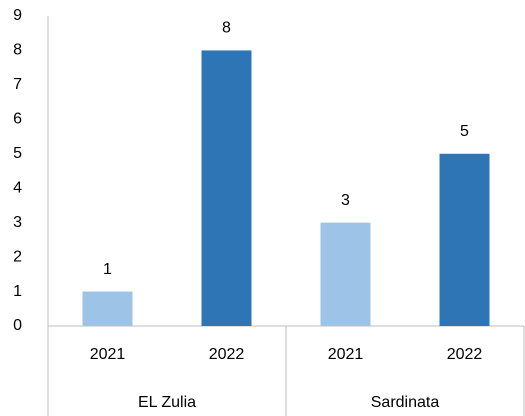  Describe the element at coordinates (17, 84) in the screenshot. I see `y-tick-label: 7` at that location.